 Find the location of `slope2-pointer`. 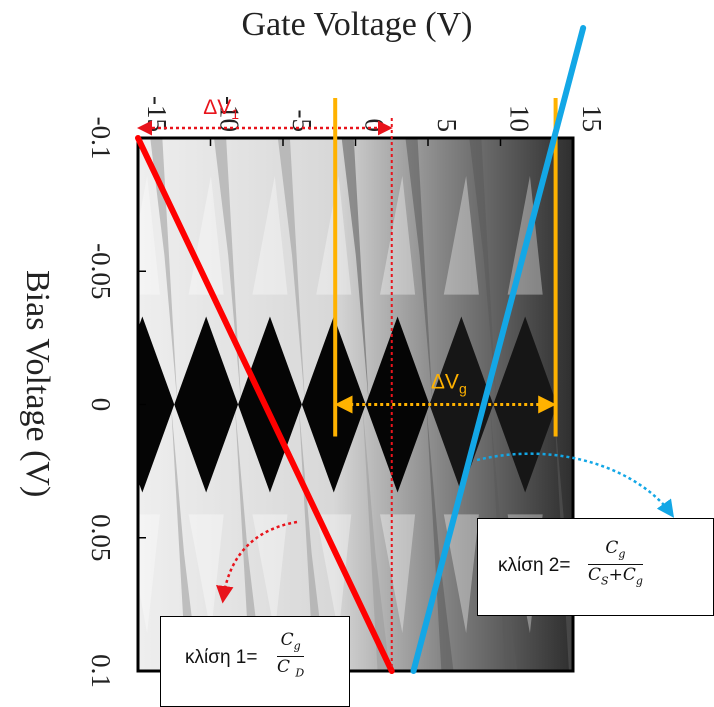

slope2-pointer is located at coordinates (575, 485).